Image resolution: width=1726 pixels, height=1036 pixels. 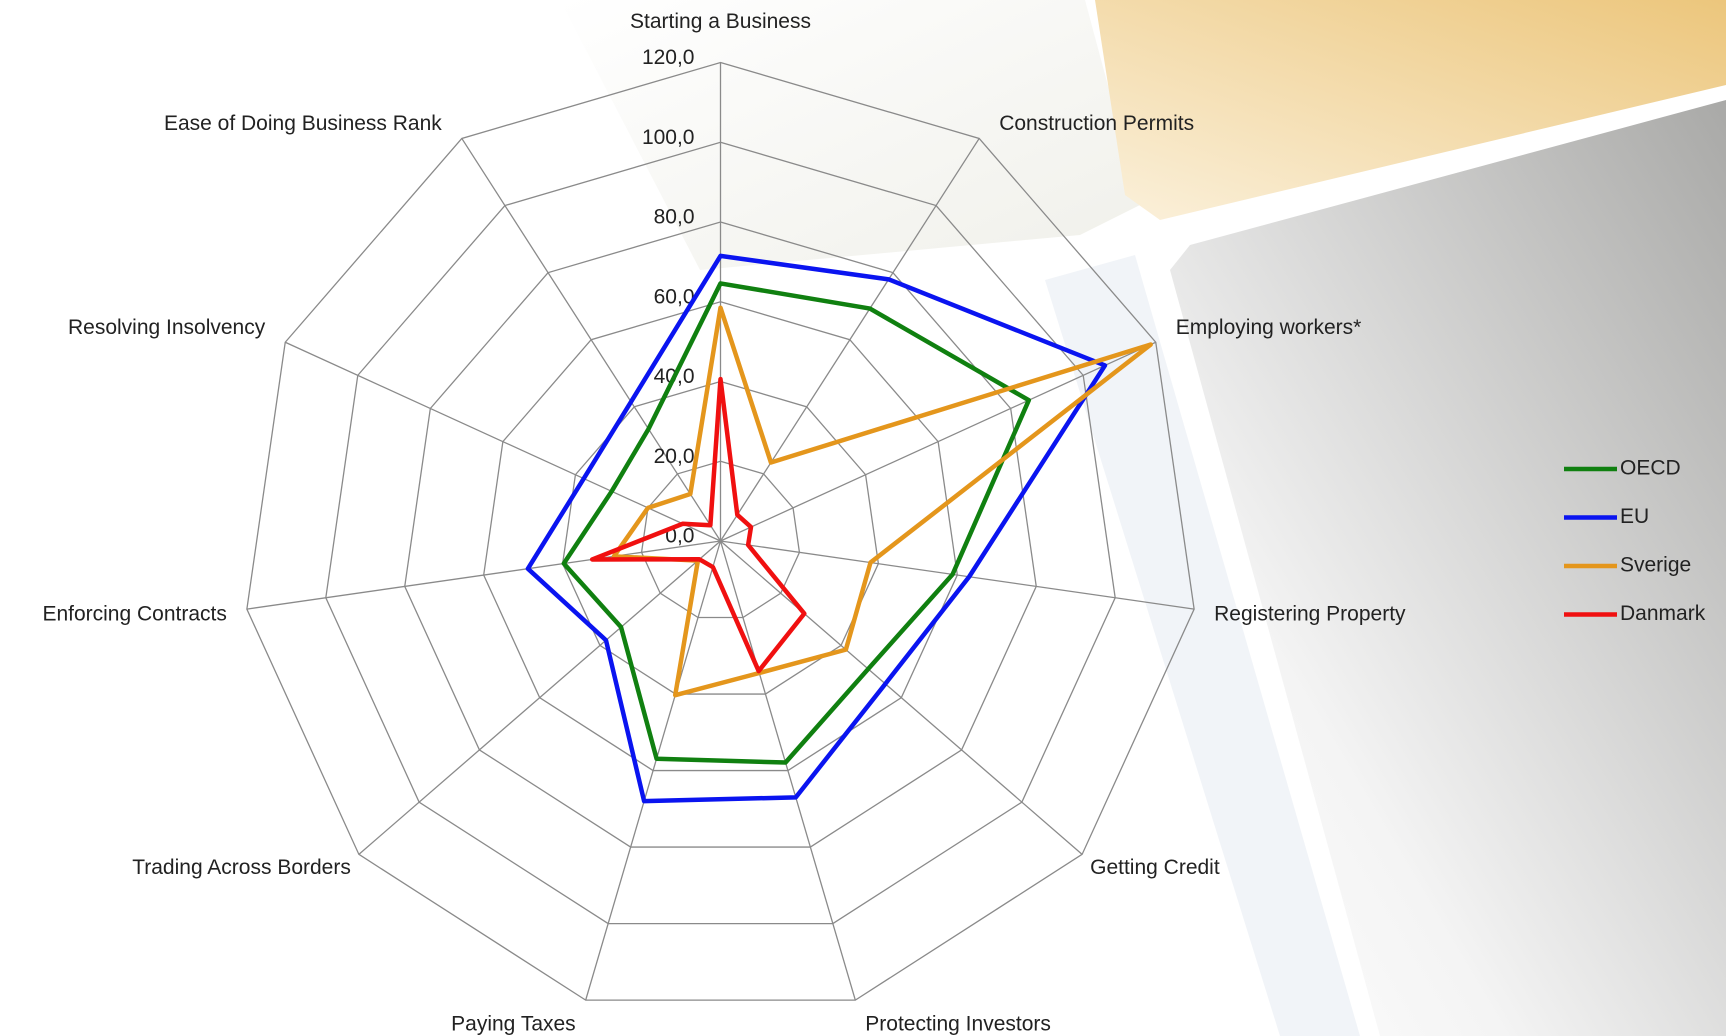 I want to click on r-tick-label: 80,0, so click(x=674, y=217).